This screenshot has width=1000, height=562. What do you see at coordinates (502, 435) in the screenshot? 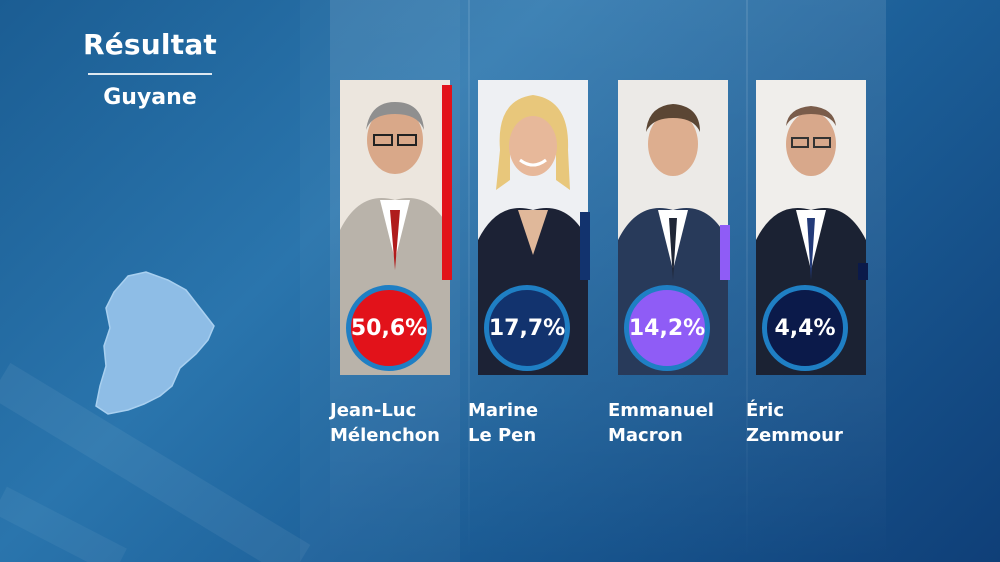
I see `candidate-name-line: Le Pen` at bounding box center [502, 435].